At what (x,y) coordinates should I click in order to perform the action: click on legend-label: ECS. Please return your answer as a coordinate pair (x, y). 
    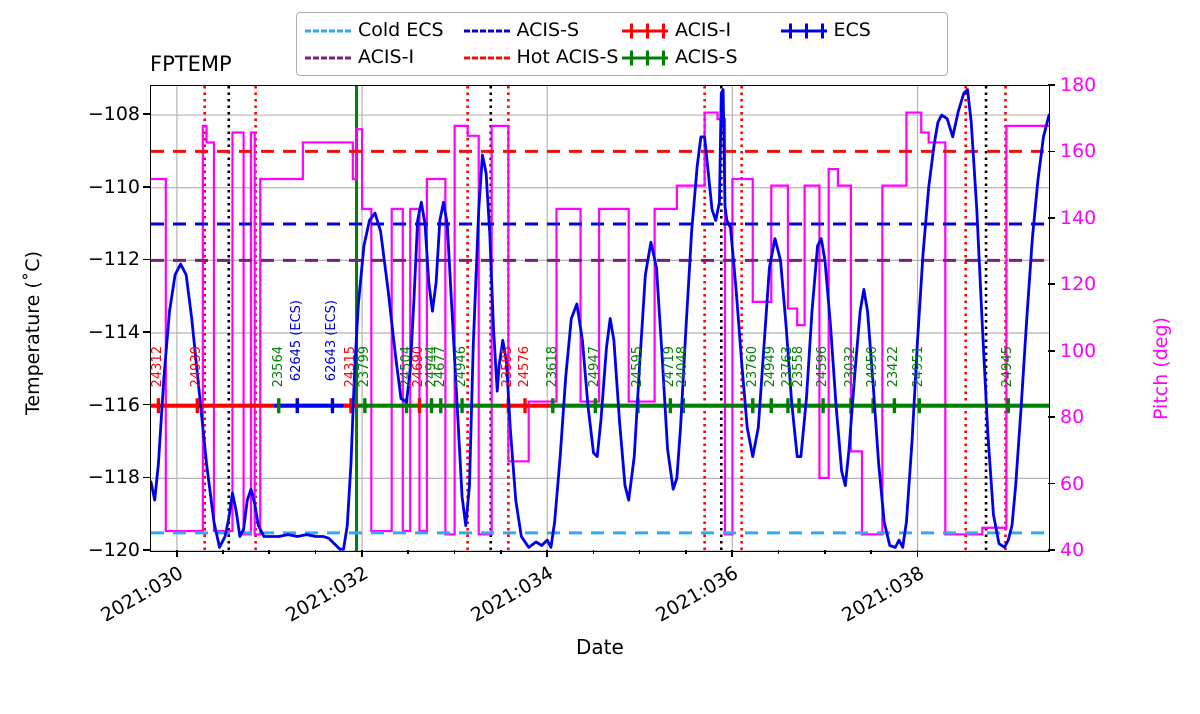
    Looking at the image, I should click on (852, 30).